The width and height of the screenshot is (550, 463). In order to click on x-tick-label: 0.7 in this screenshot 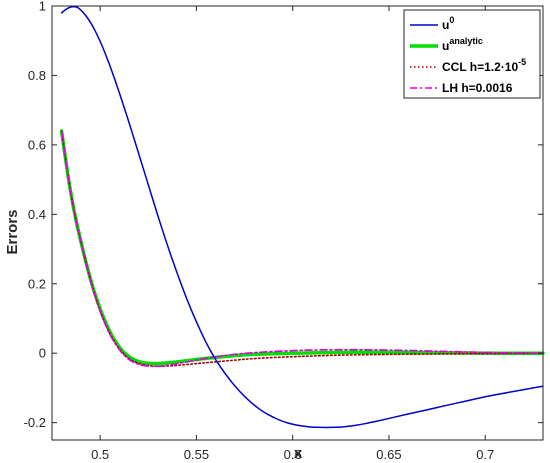, I will do `click(485, 454)`.